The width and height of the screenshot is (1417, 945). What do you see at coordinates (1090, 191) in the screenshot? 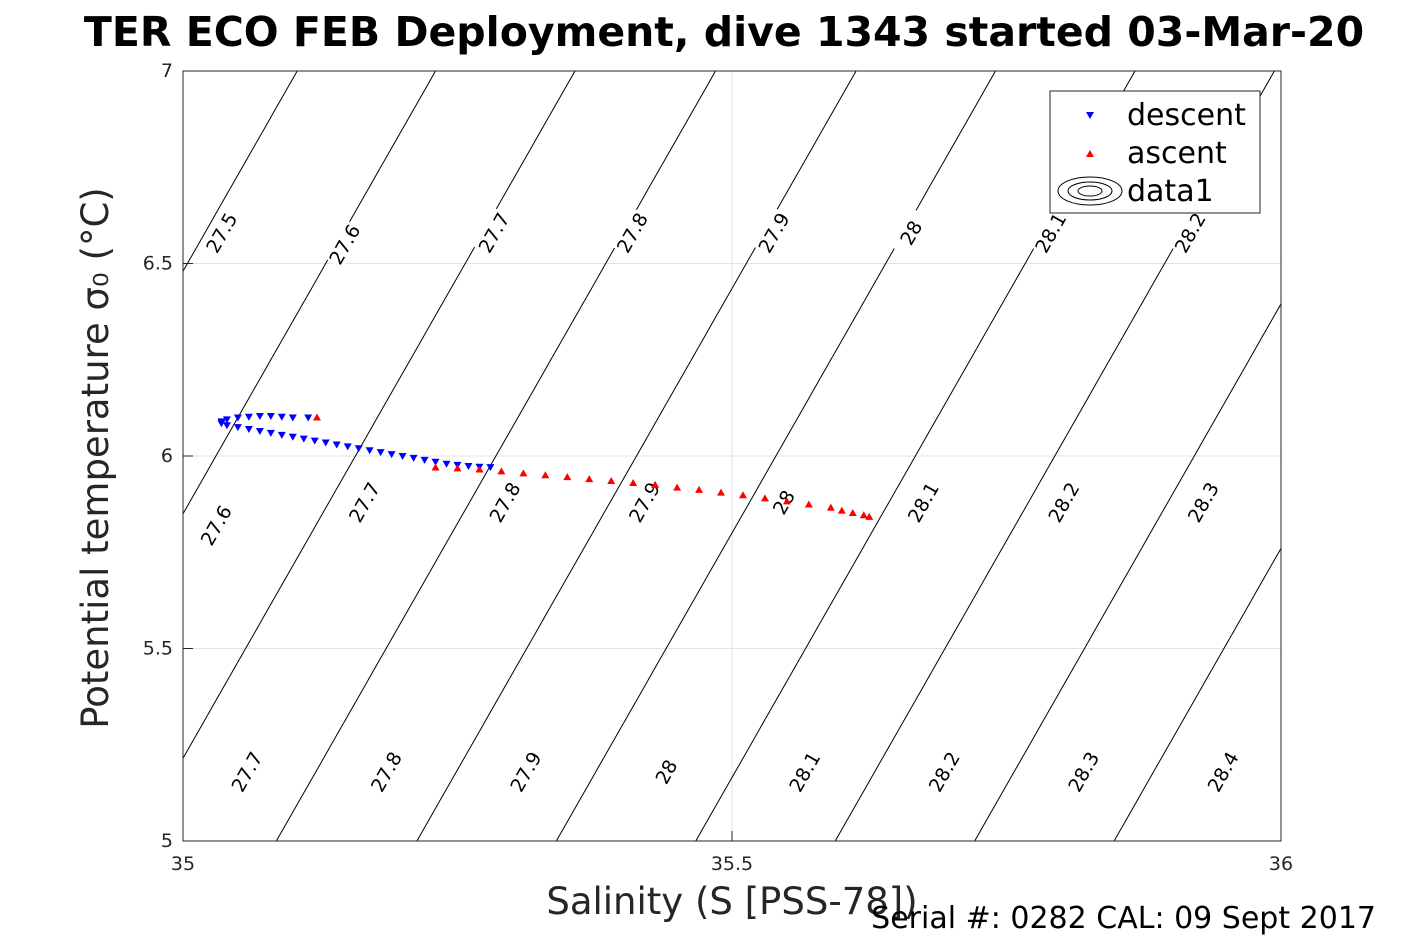
I see `legend-contour-icon` at bounding box center [1090, 191].